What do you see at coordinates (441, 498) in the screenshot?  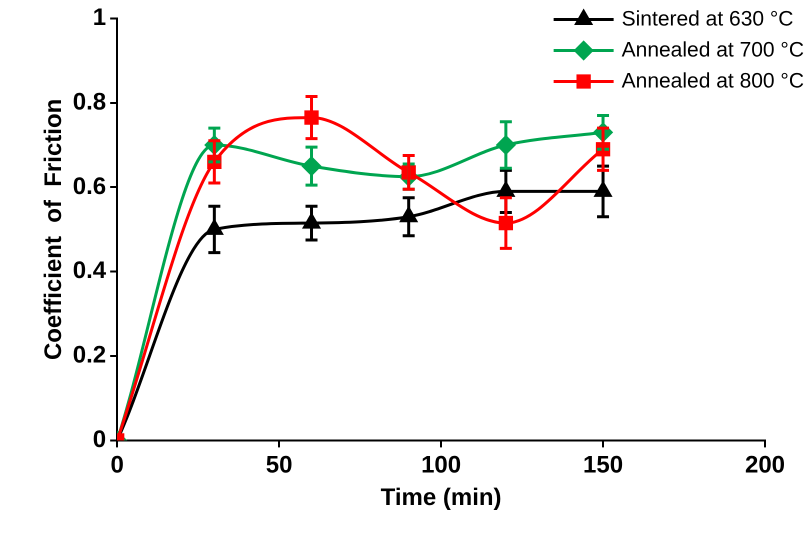 I see `x-axis-title: Time (min)` at bounding box center [441, 498].